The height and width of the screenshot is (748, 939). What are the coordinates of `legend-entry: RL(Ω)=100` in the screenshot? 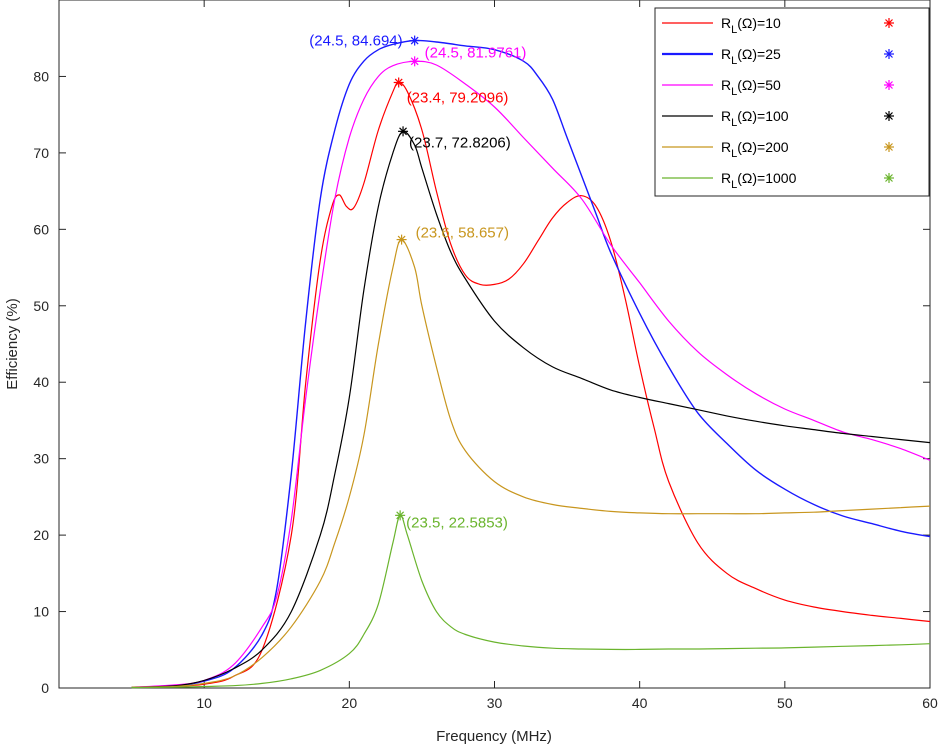 It's located at (755, 118).